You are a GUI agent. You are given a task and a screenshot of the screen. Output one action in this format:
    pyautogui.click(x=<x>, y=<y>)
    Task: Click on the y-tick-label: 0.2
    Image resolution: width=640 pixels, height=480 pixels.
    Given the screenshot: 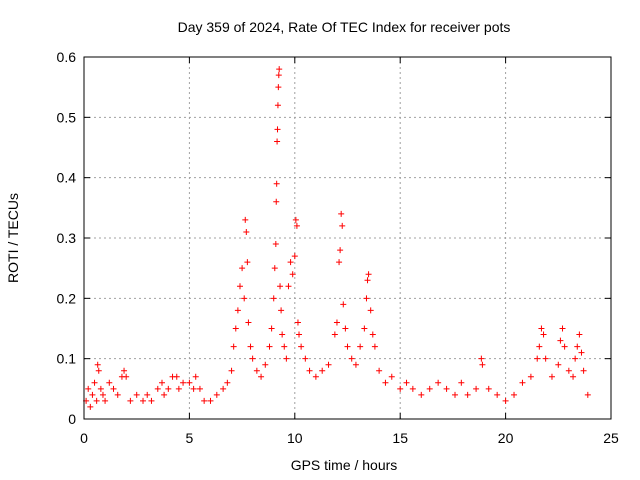 What is the action you would take?
    pyautogui.click(x=67, y=298)
    